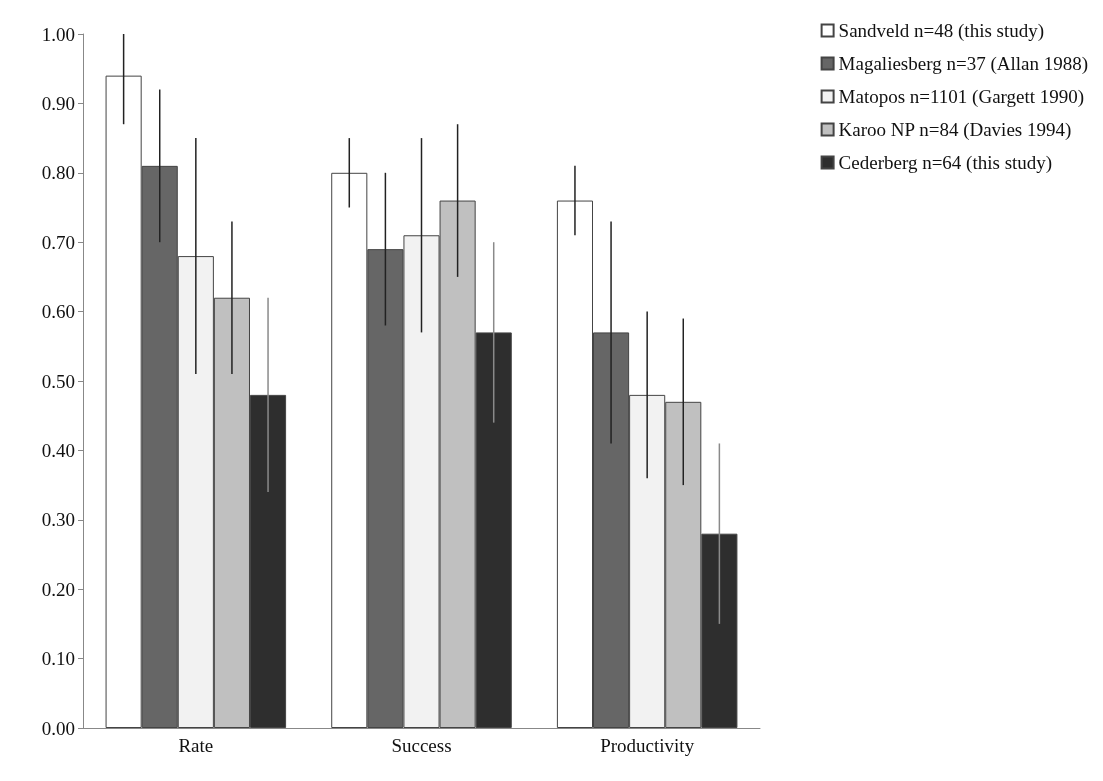 This screenshot has height=781, width=1103. I want to click on y-tick-label: 1.00, so click(58, 34).